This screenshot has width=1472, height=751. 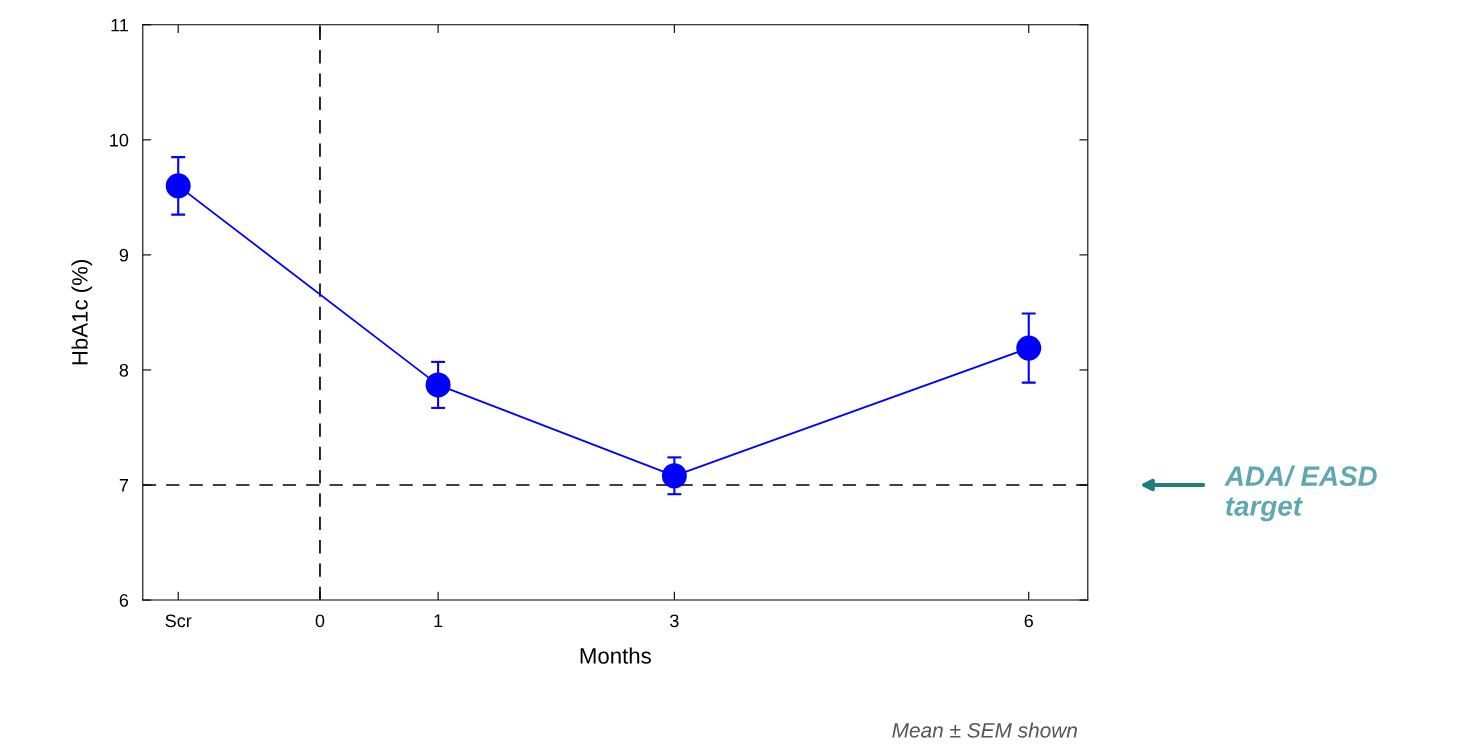 I want to click on text: Mean ± SEM shown, so click(x=984, y=730).